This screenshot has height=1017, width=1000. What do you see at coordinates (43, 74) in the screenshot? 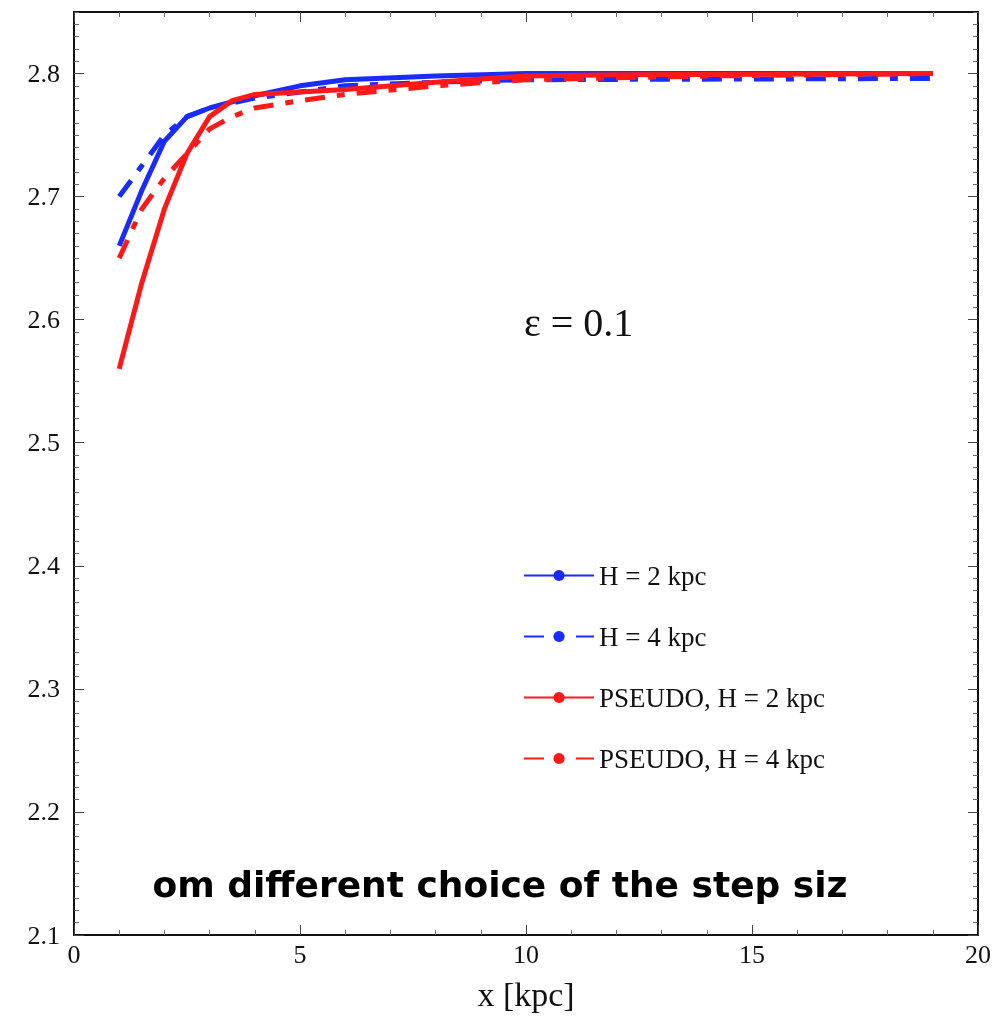
I see `y-tick-label: 2.8` at bounding box center [43, 74].